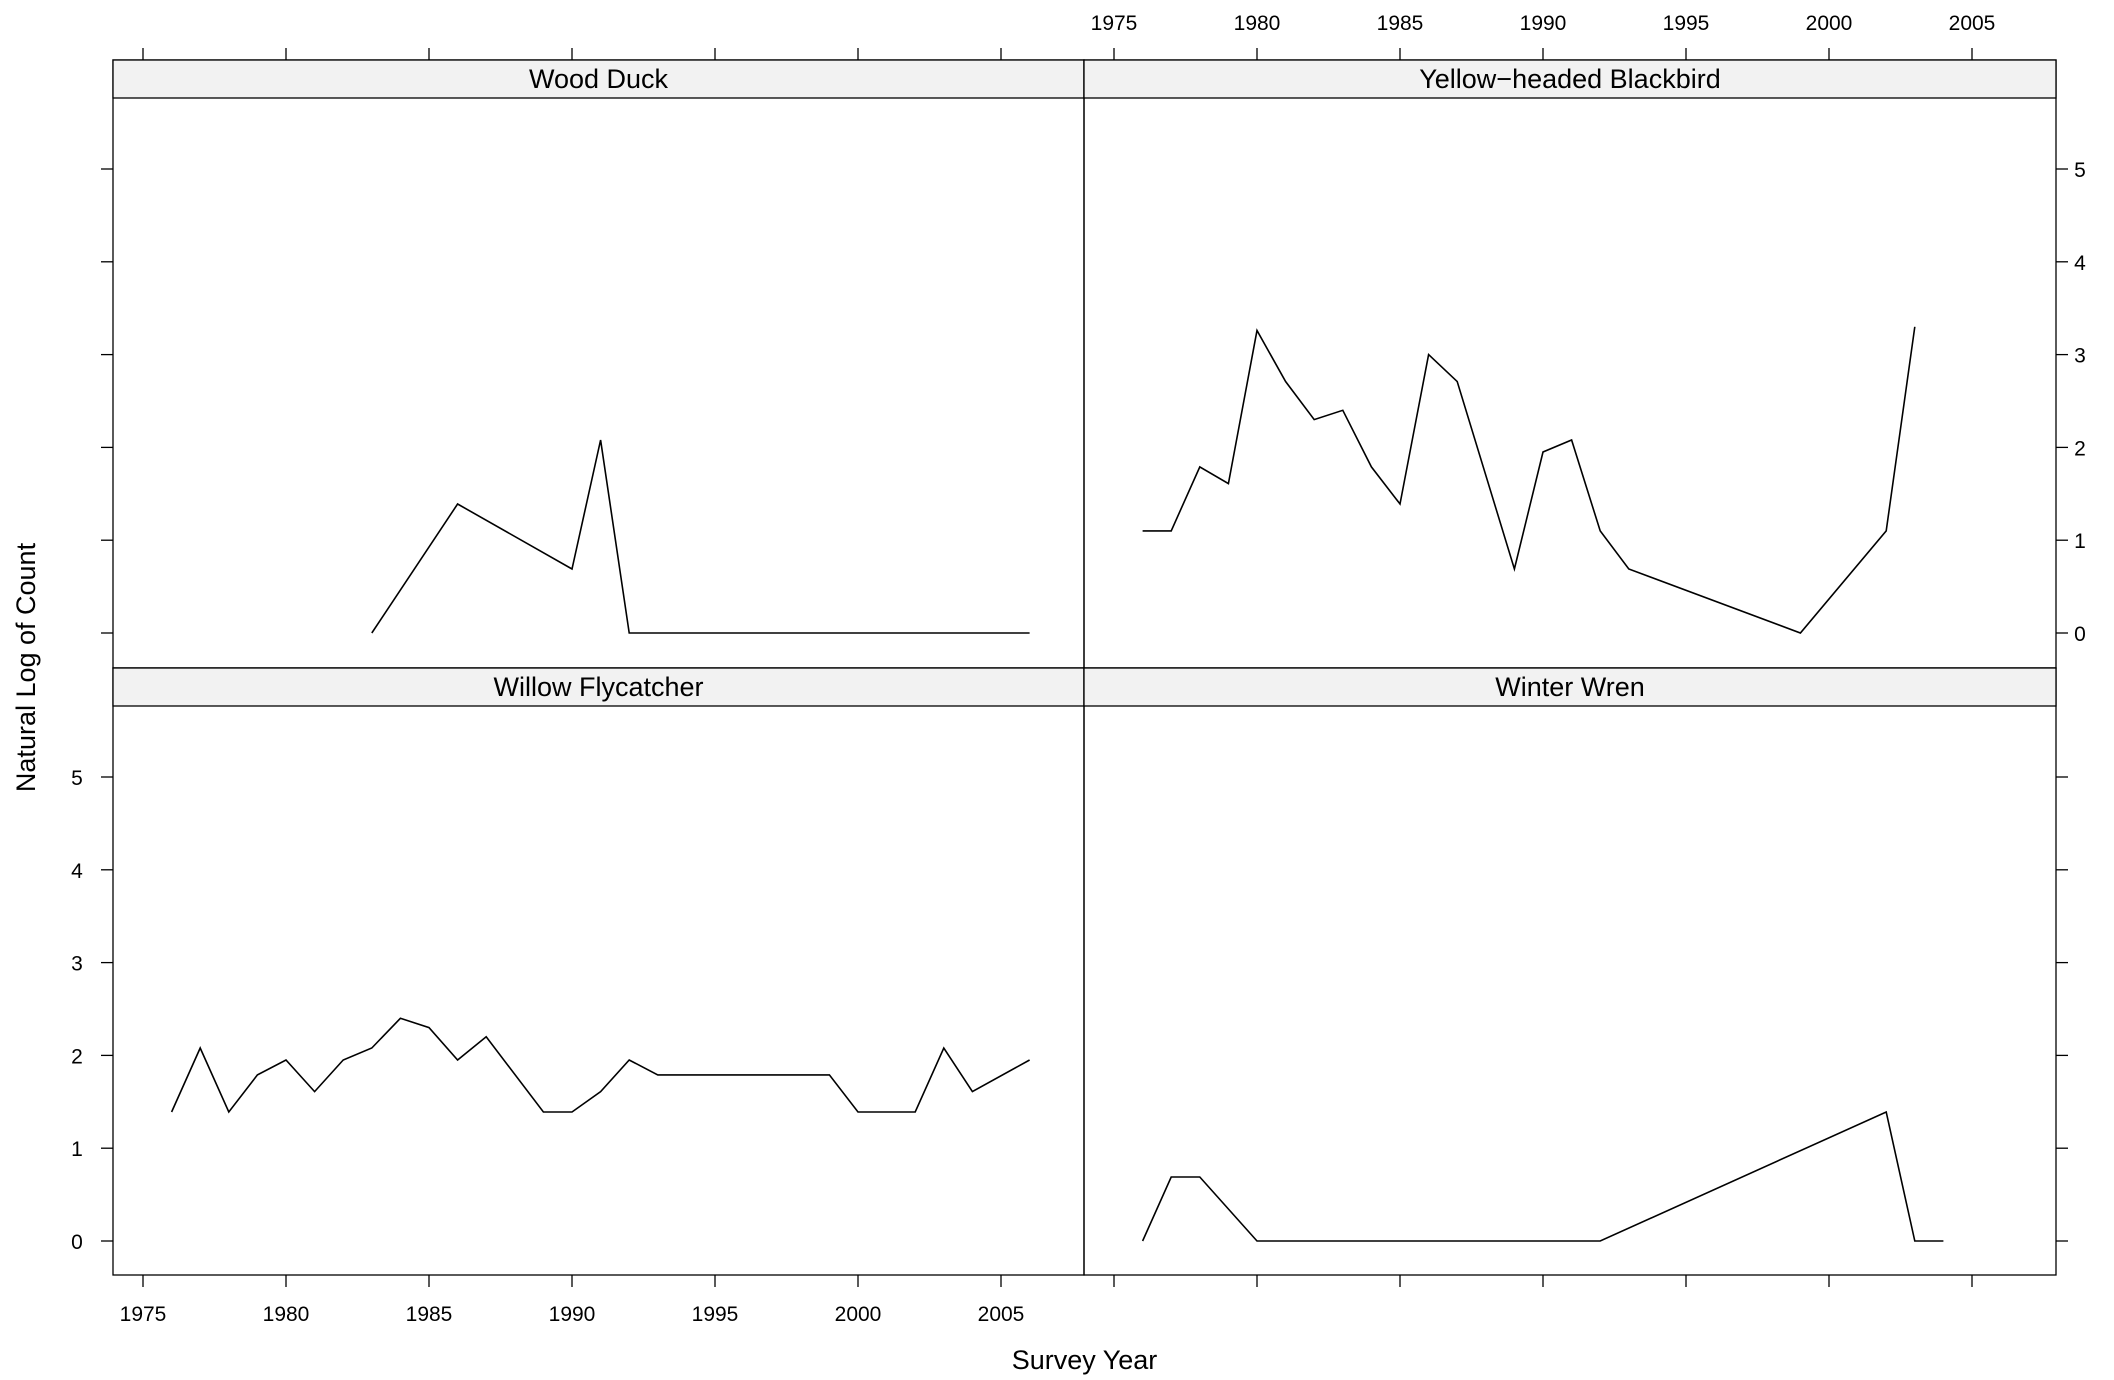  Describe the element at coordinates (77, 778) in the screenshot. I see `y-tick-label-left: 5` at that location.